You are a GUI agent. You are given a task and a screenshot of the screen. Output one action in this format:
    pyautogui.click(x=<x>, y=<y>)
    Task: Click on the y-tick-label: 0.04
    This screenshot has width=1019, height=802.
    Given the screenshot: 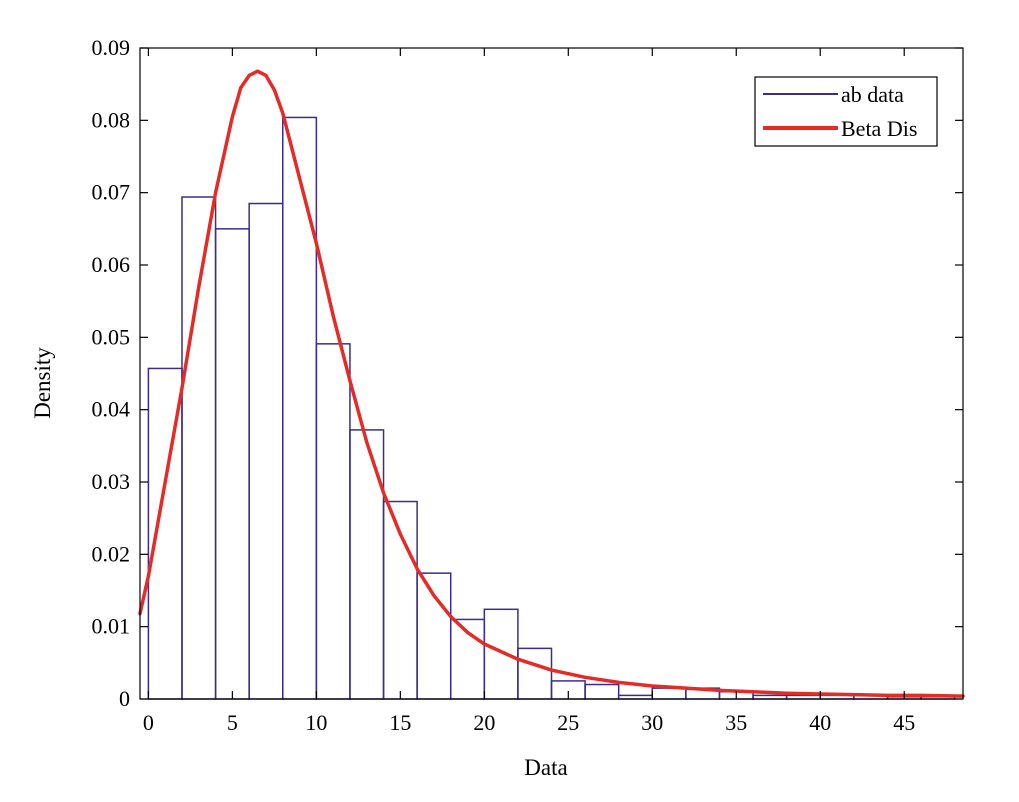 What is the action you would take?
    pyautogui.click(x=111, y=409)
    